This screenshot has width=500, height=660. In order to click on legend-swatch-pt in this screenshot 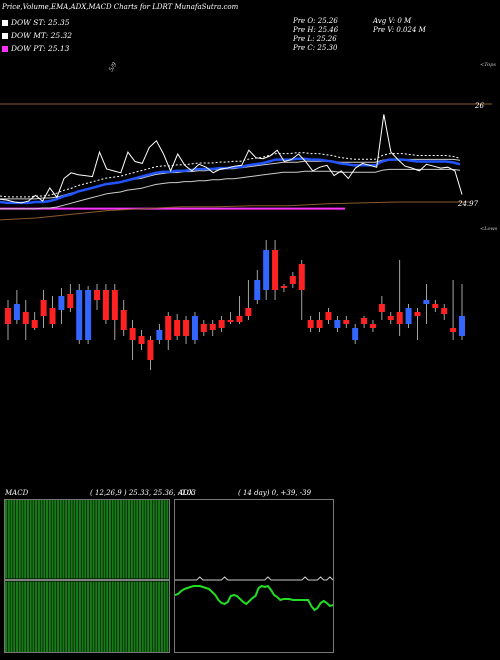, I will do `click(5, 49)`.